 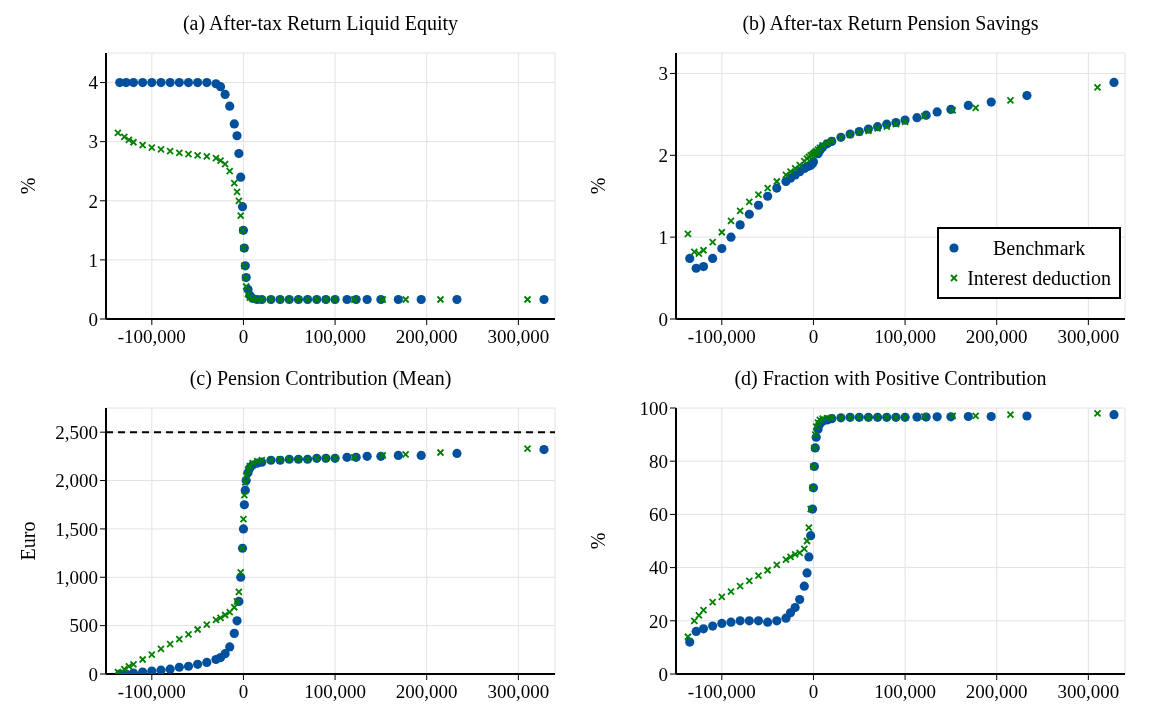 I want to click on y-tick-label: 500, so click(x=83, y=626).